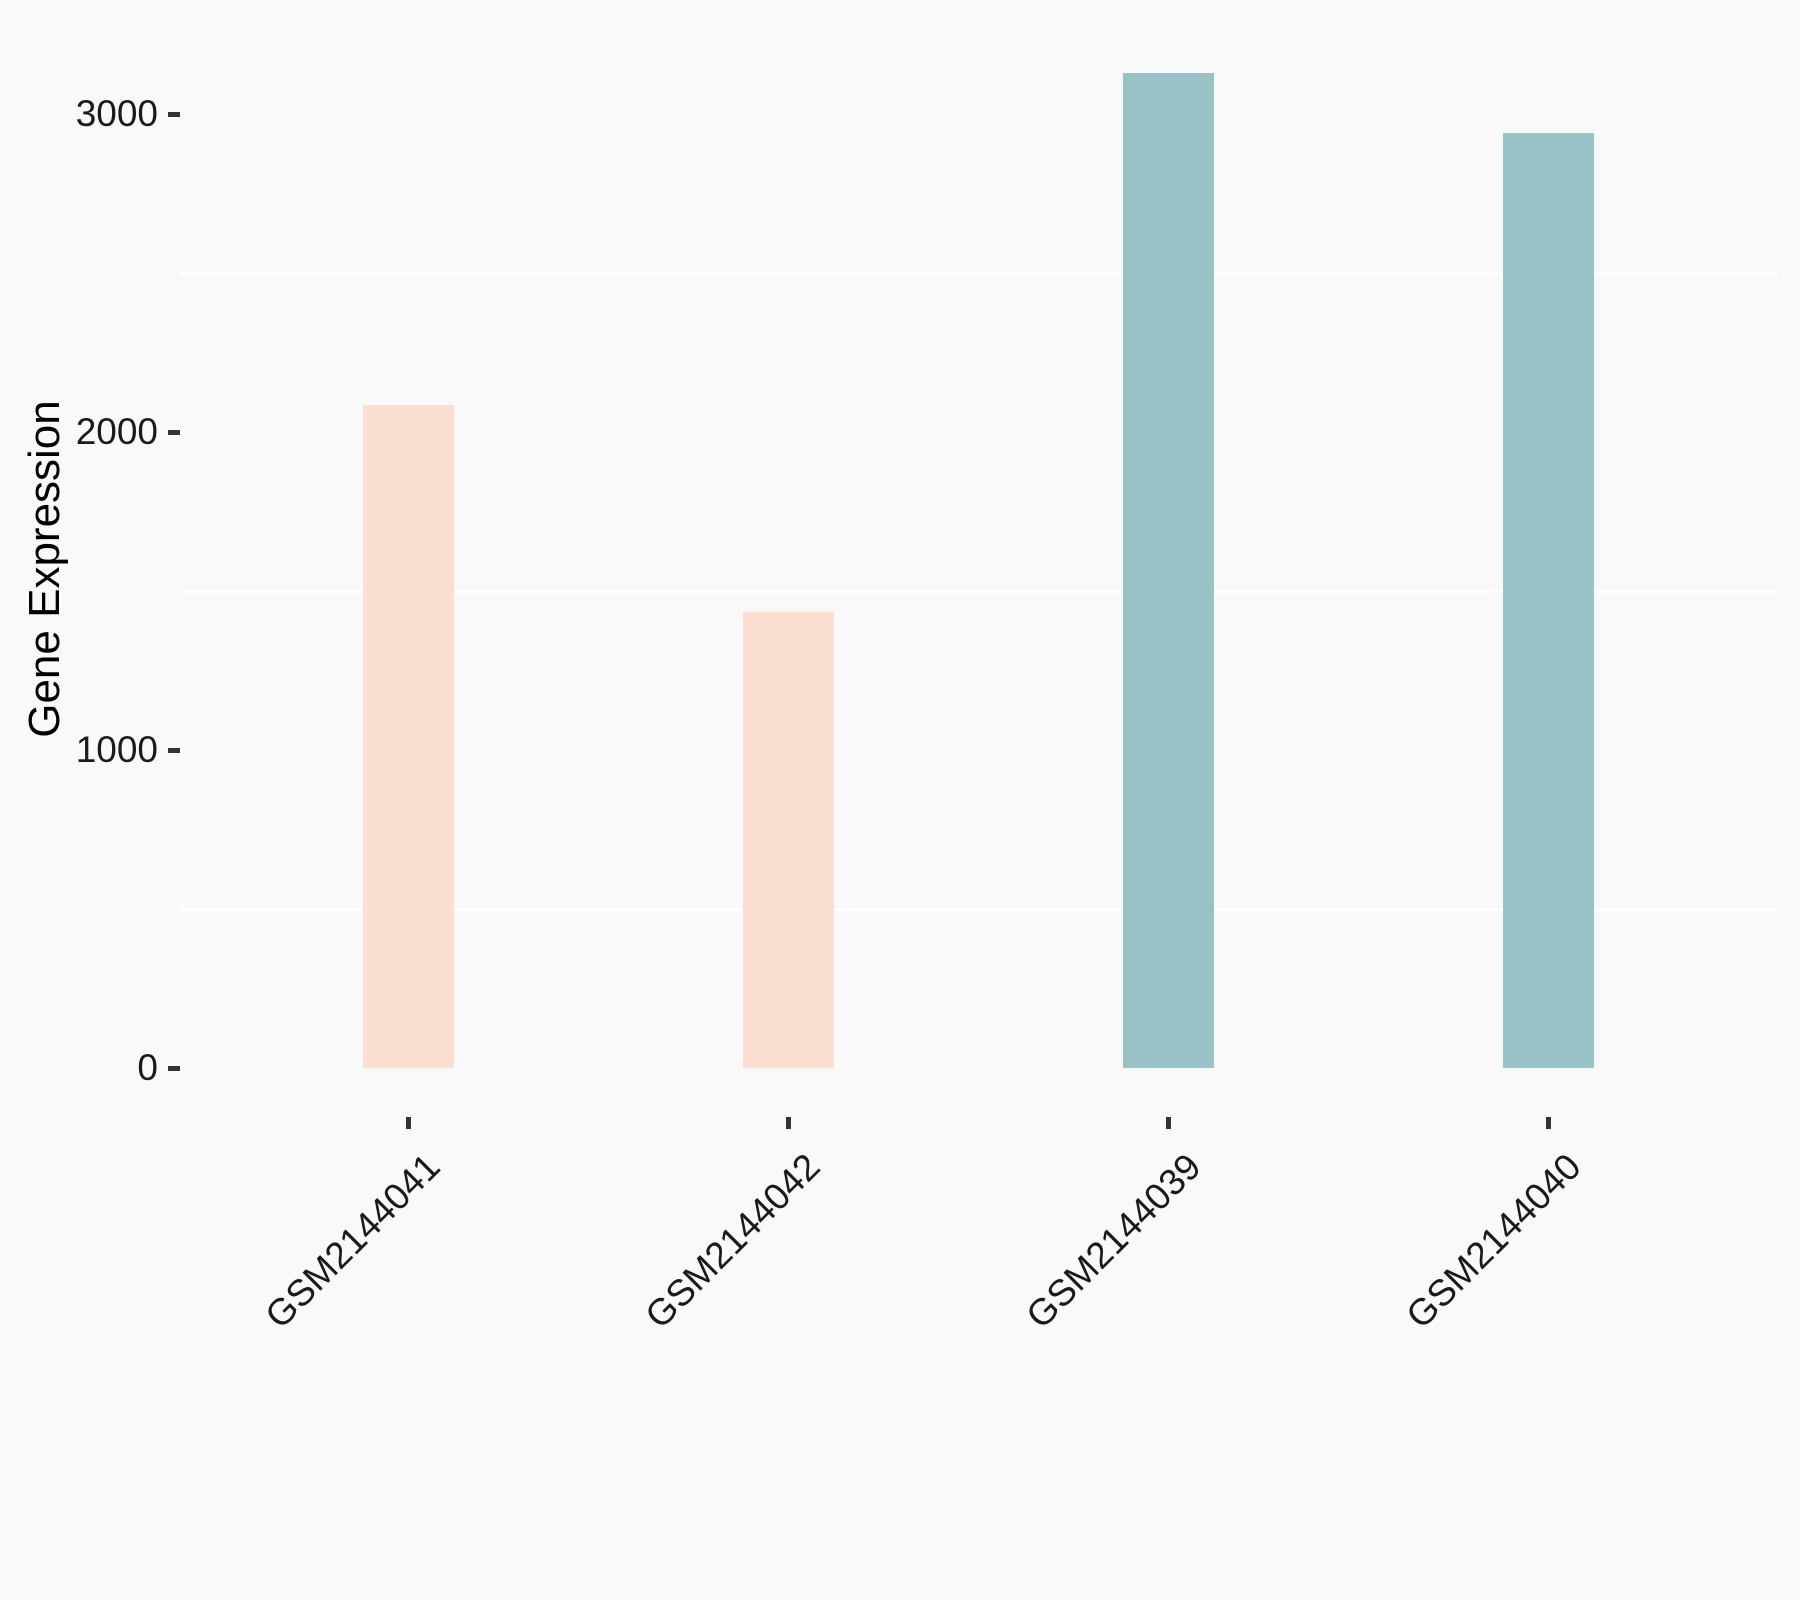 This screenshot has height=1600, width=1800. What do you see at coordinates (1549, 600) in the screenshot?
I see `bar-GSM2144040` at bounding box center [1549, 600].